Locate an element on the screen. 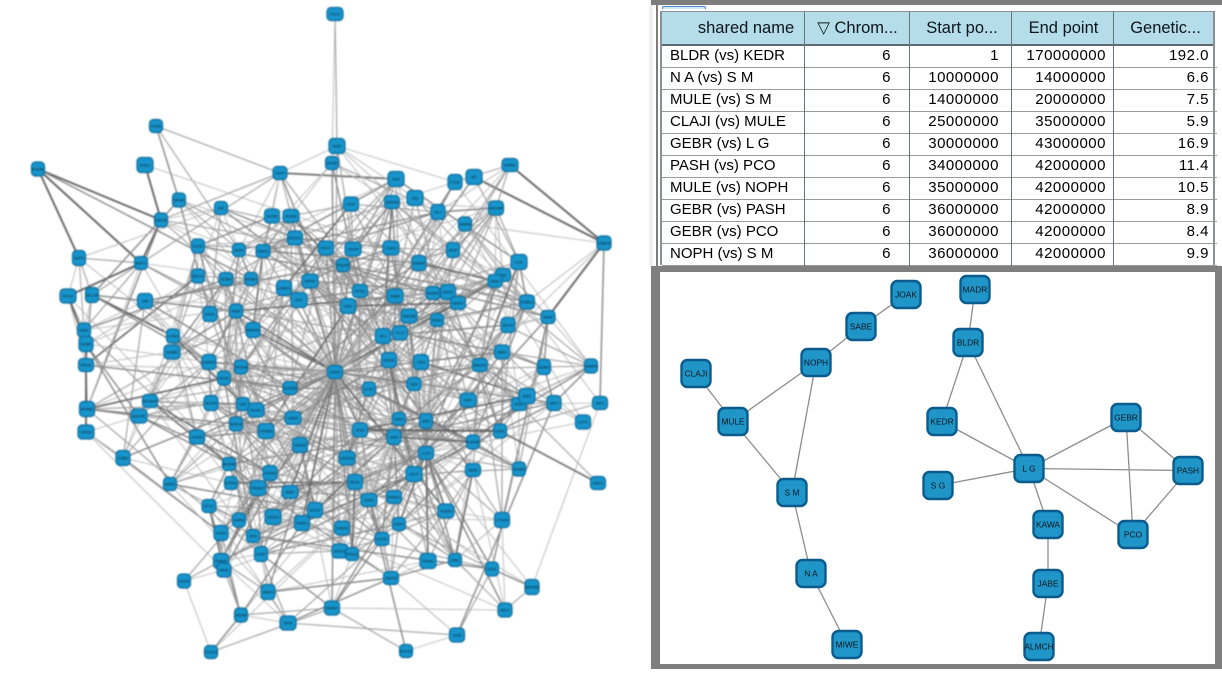  svg-text: JABE is located at coordinates (1048, 583).